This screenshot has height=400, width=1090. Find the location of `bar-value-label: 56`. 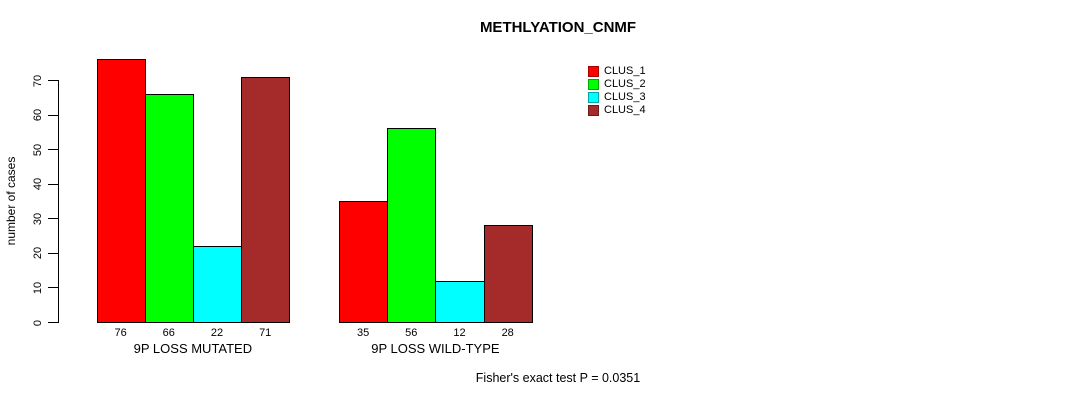

bar-value-label: 56 is located at coordinates (411, 332).